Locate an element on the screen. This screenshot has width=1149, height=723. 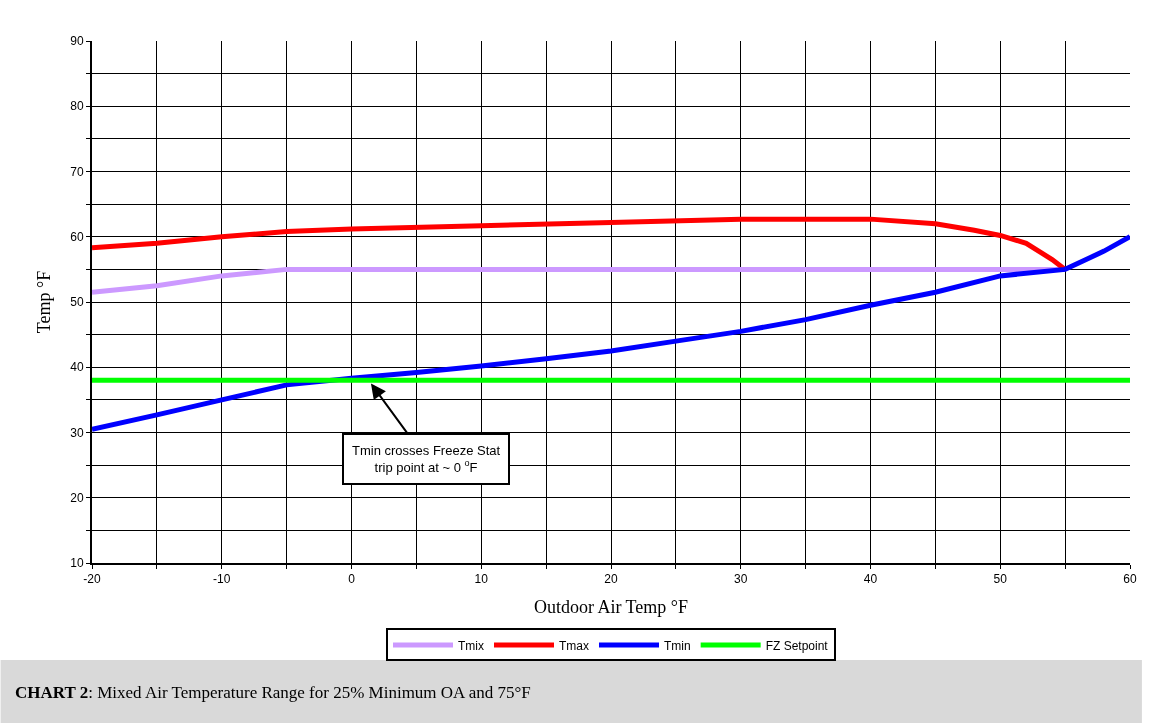
legend-label: Tmax is located at coordinates (574, 645).